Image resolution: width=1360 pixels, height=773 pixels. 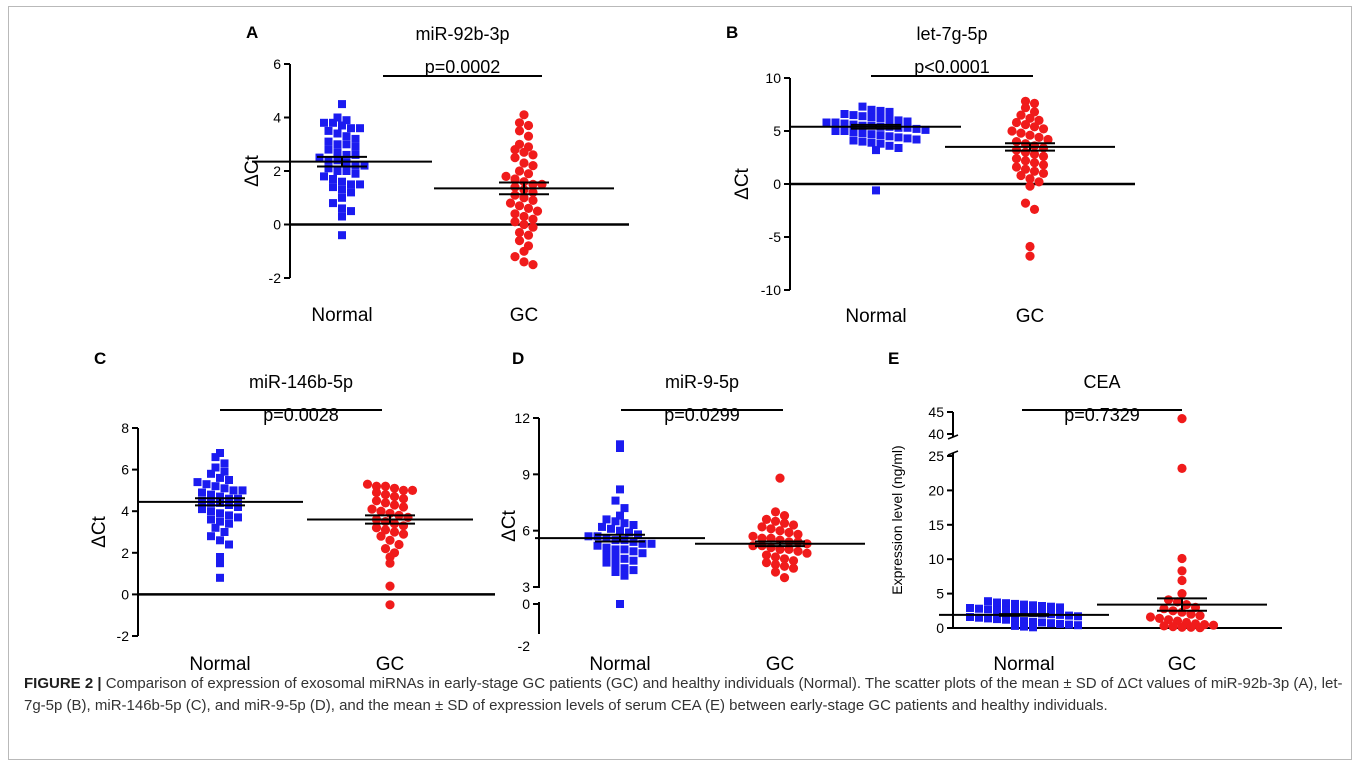 What do you see at coordinates (275, 278) in the screenshot?
I see `panel-a-y-tick-label: -2` at bounding box center [275, 278].